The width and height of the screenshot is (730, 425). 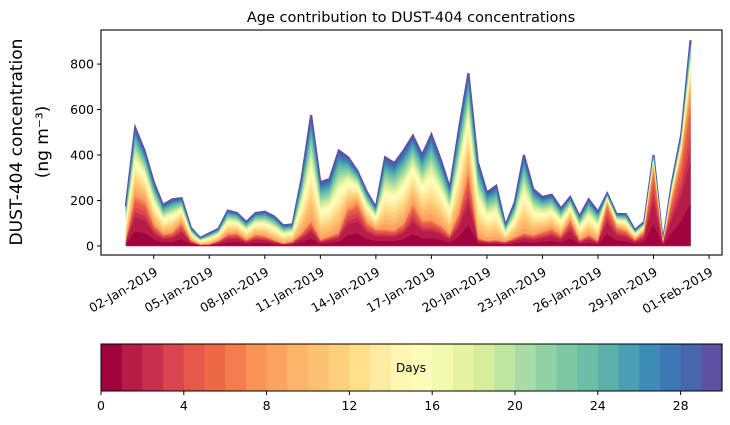 I want to click on y-axis-label: DUST-404 concentration, so click(x=17, y=142).